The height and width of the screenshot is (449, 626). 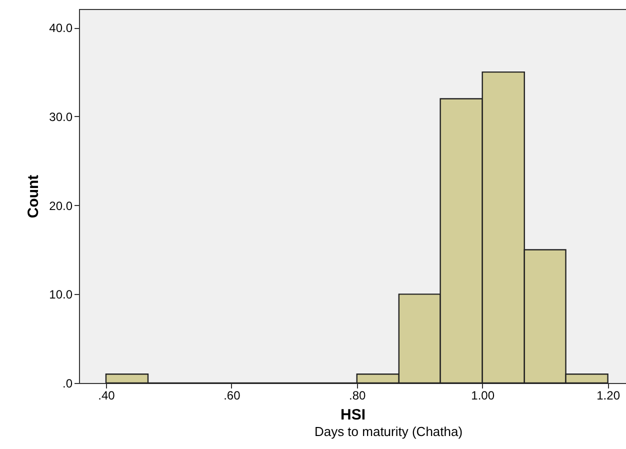 What do you see at coordinates (33, 196) in the screenshot?
I see `y-axis-title: Count` at bounding box center [33, 196].